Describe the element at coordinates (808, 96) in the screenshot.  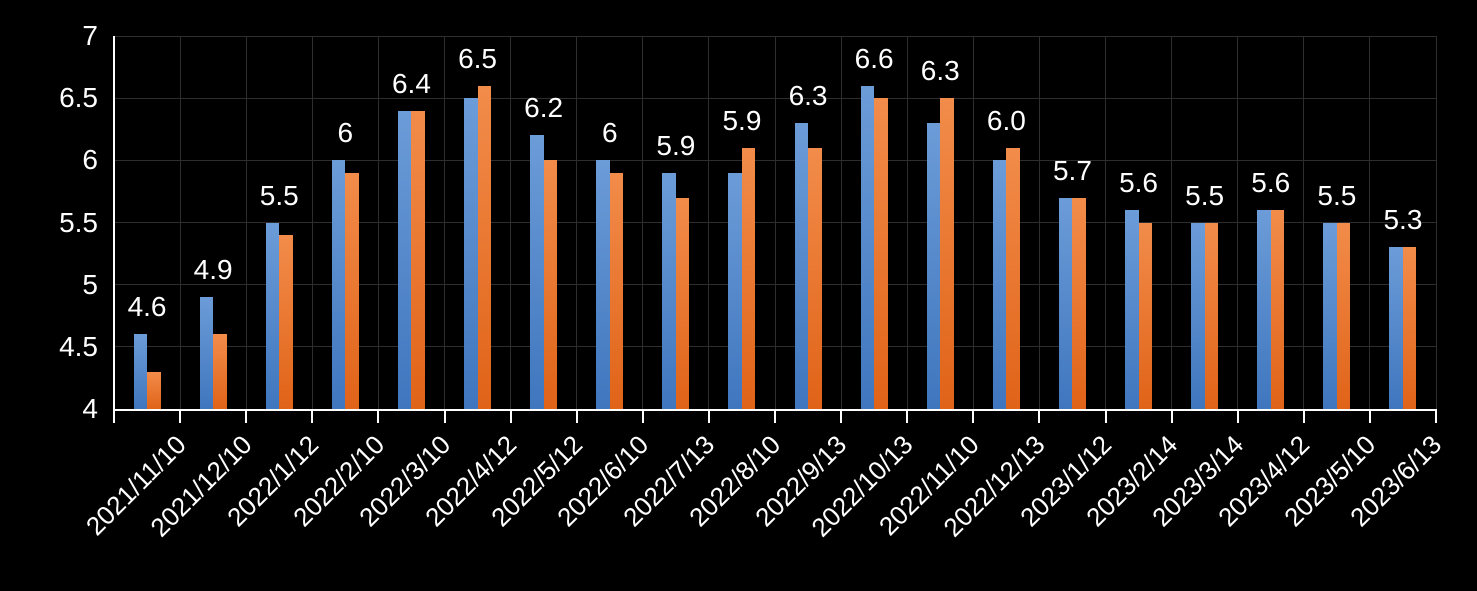
I see `data-label: 6.3` at that location.